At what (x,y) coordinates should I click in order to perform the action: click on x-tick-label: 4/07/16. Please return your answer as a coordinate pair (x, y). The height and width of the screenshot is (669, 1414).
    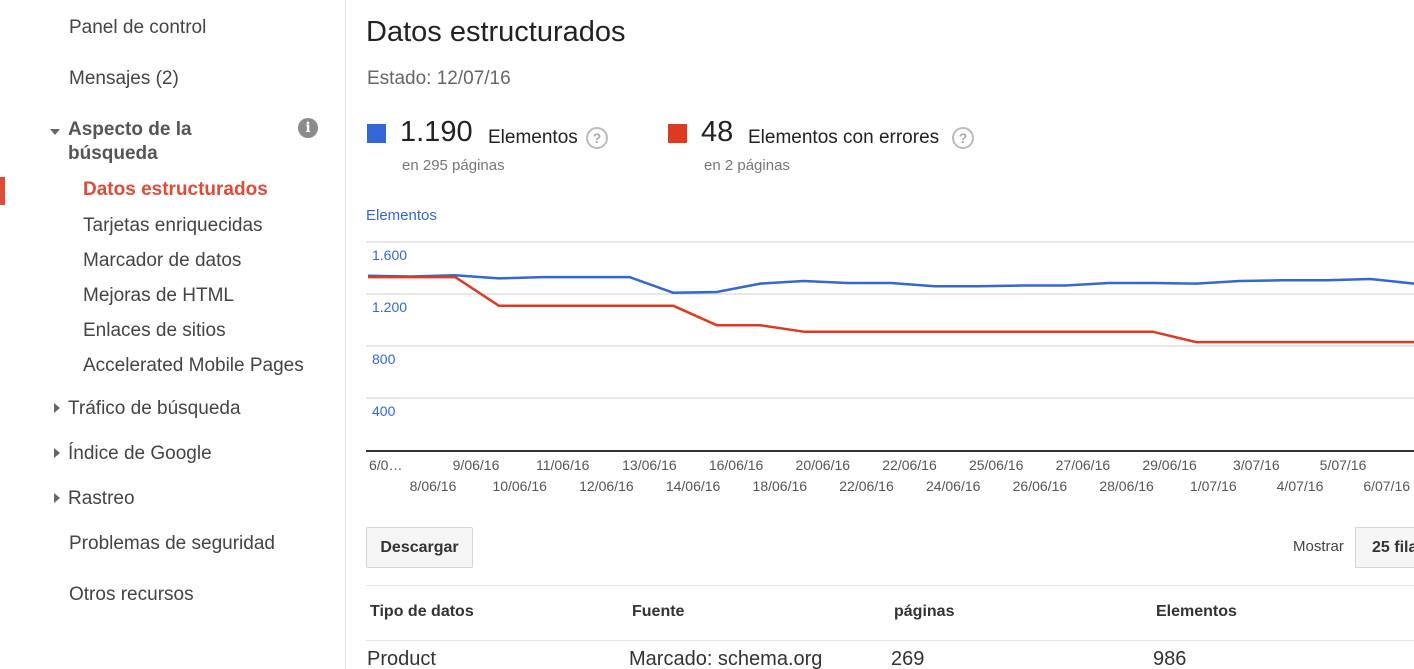
    Looking at the image, I should click on (1300, 486).